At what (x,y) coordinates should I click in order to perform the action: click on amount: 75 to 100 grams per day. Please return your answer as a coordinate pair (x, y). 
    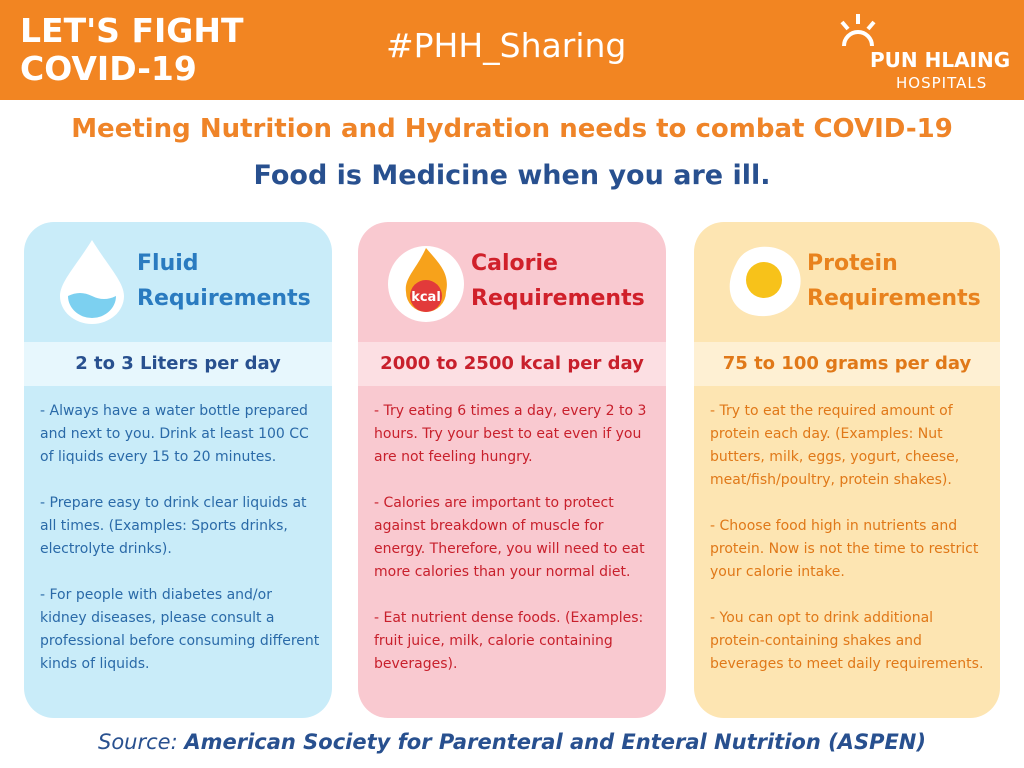
    Looking at the image, I should click on (847, 364).